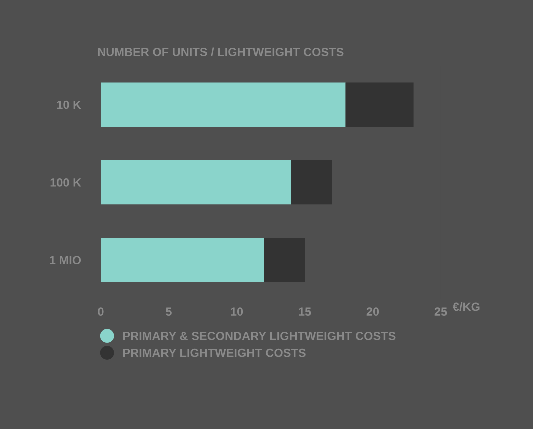 This screenshot has height=429, width=533. Describe the element at coordinates (237, 312) in the screenshot. I see `x-tick-label: 10` at that location.